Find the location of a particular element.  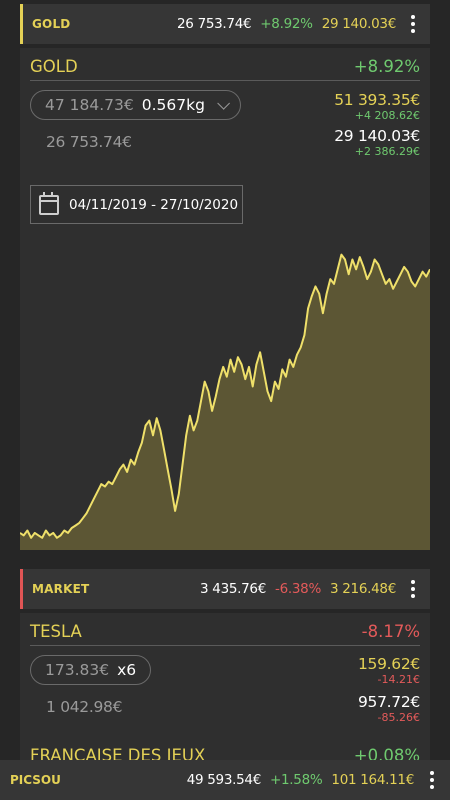

current-delta: +2 386.29€ is located at coordinates (387, 151).